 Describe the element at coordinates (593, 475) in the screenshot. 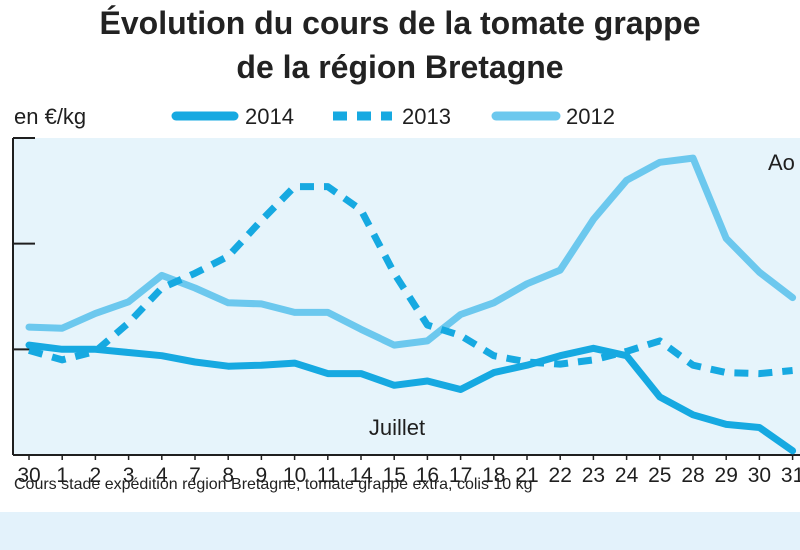

I see `x-tick-label: 23` at that location.